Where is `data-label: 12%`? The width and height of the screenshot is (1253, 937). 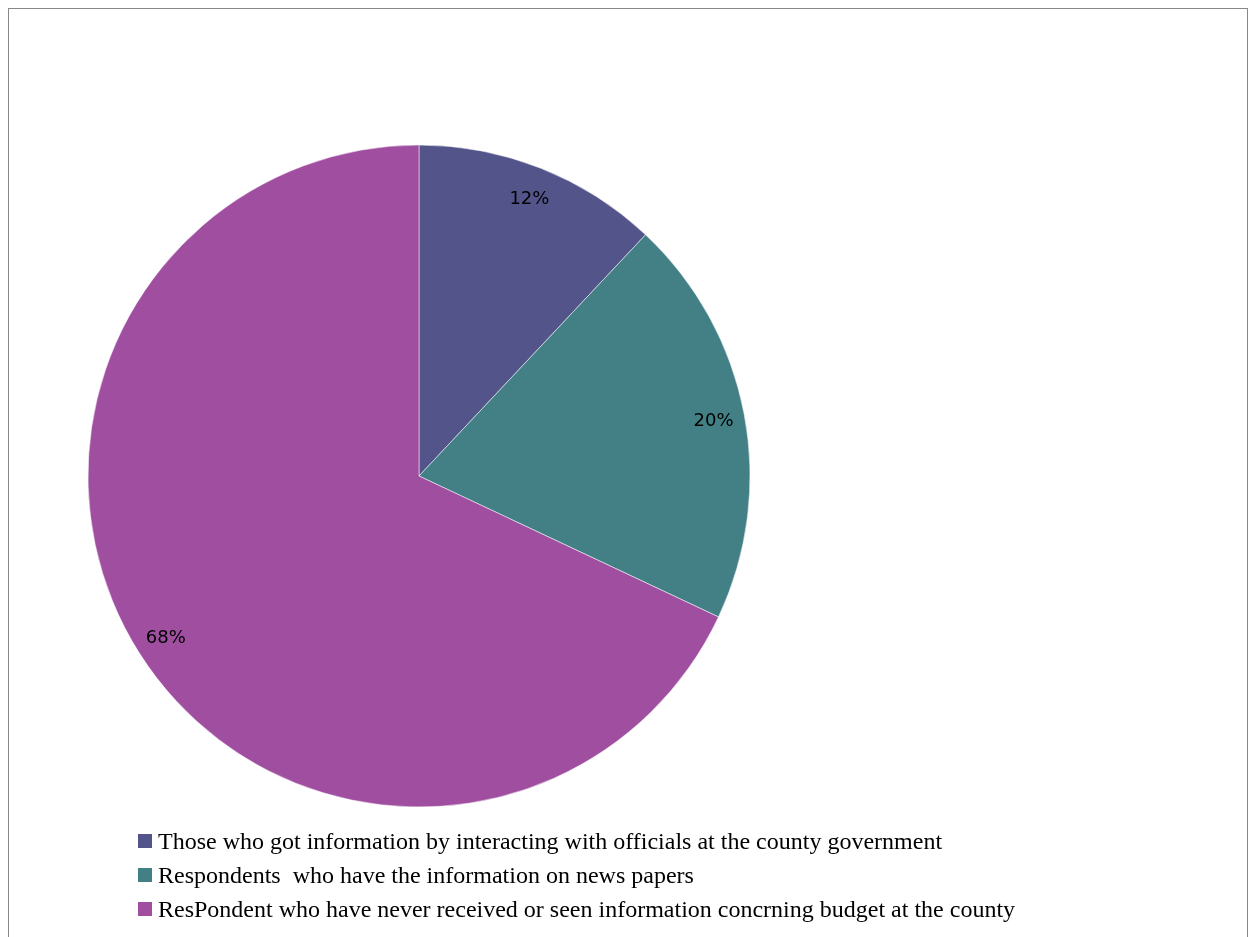
data-label: 12% is located at coordinates (529, 197).